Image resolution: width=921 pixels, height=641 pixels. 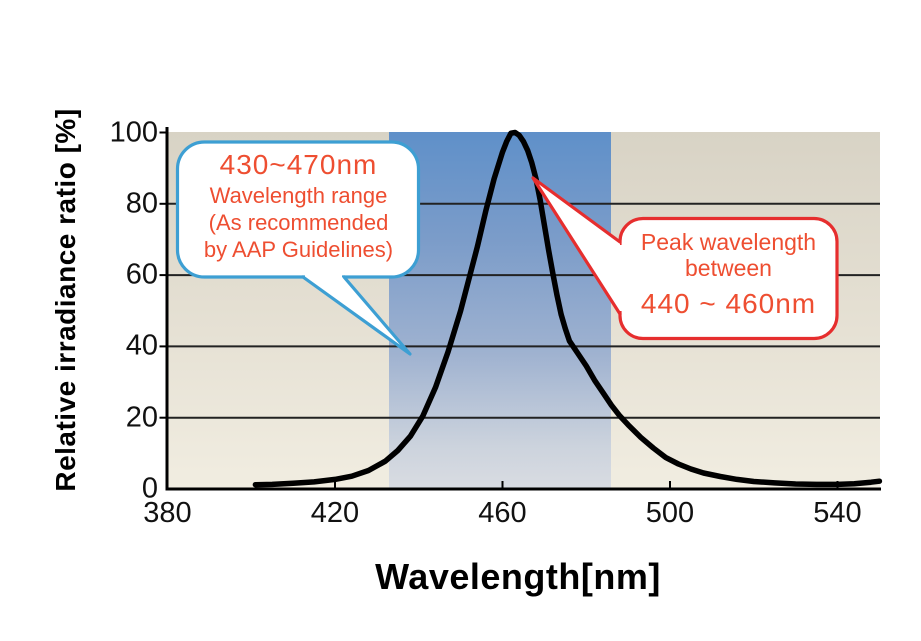 I want to click on callout-peak-value: 440 ~ 460nm, so click(x=728, y=303).